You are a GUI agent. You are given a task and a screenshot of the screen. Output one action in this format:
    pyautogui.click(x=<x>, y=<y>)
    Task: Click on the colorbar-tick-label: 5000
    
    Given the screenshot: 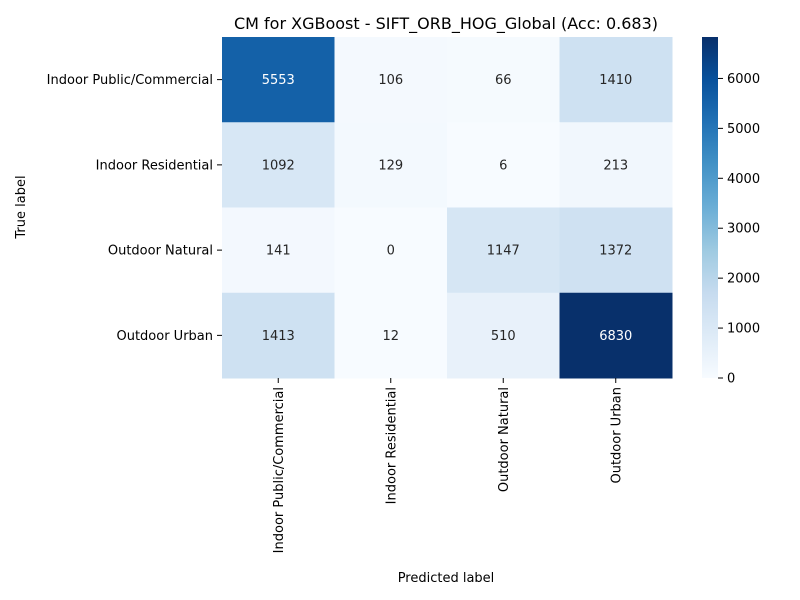 What is the action you would take?
    pyautogui.click(x=743, y=129)
    